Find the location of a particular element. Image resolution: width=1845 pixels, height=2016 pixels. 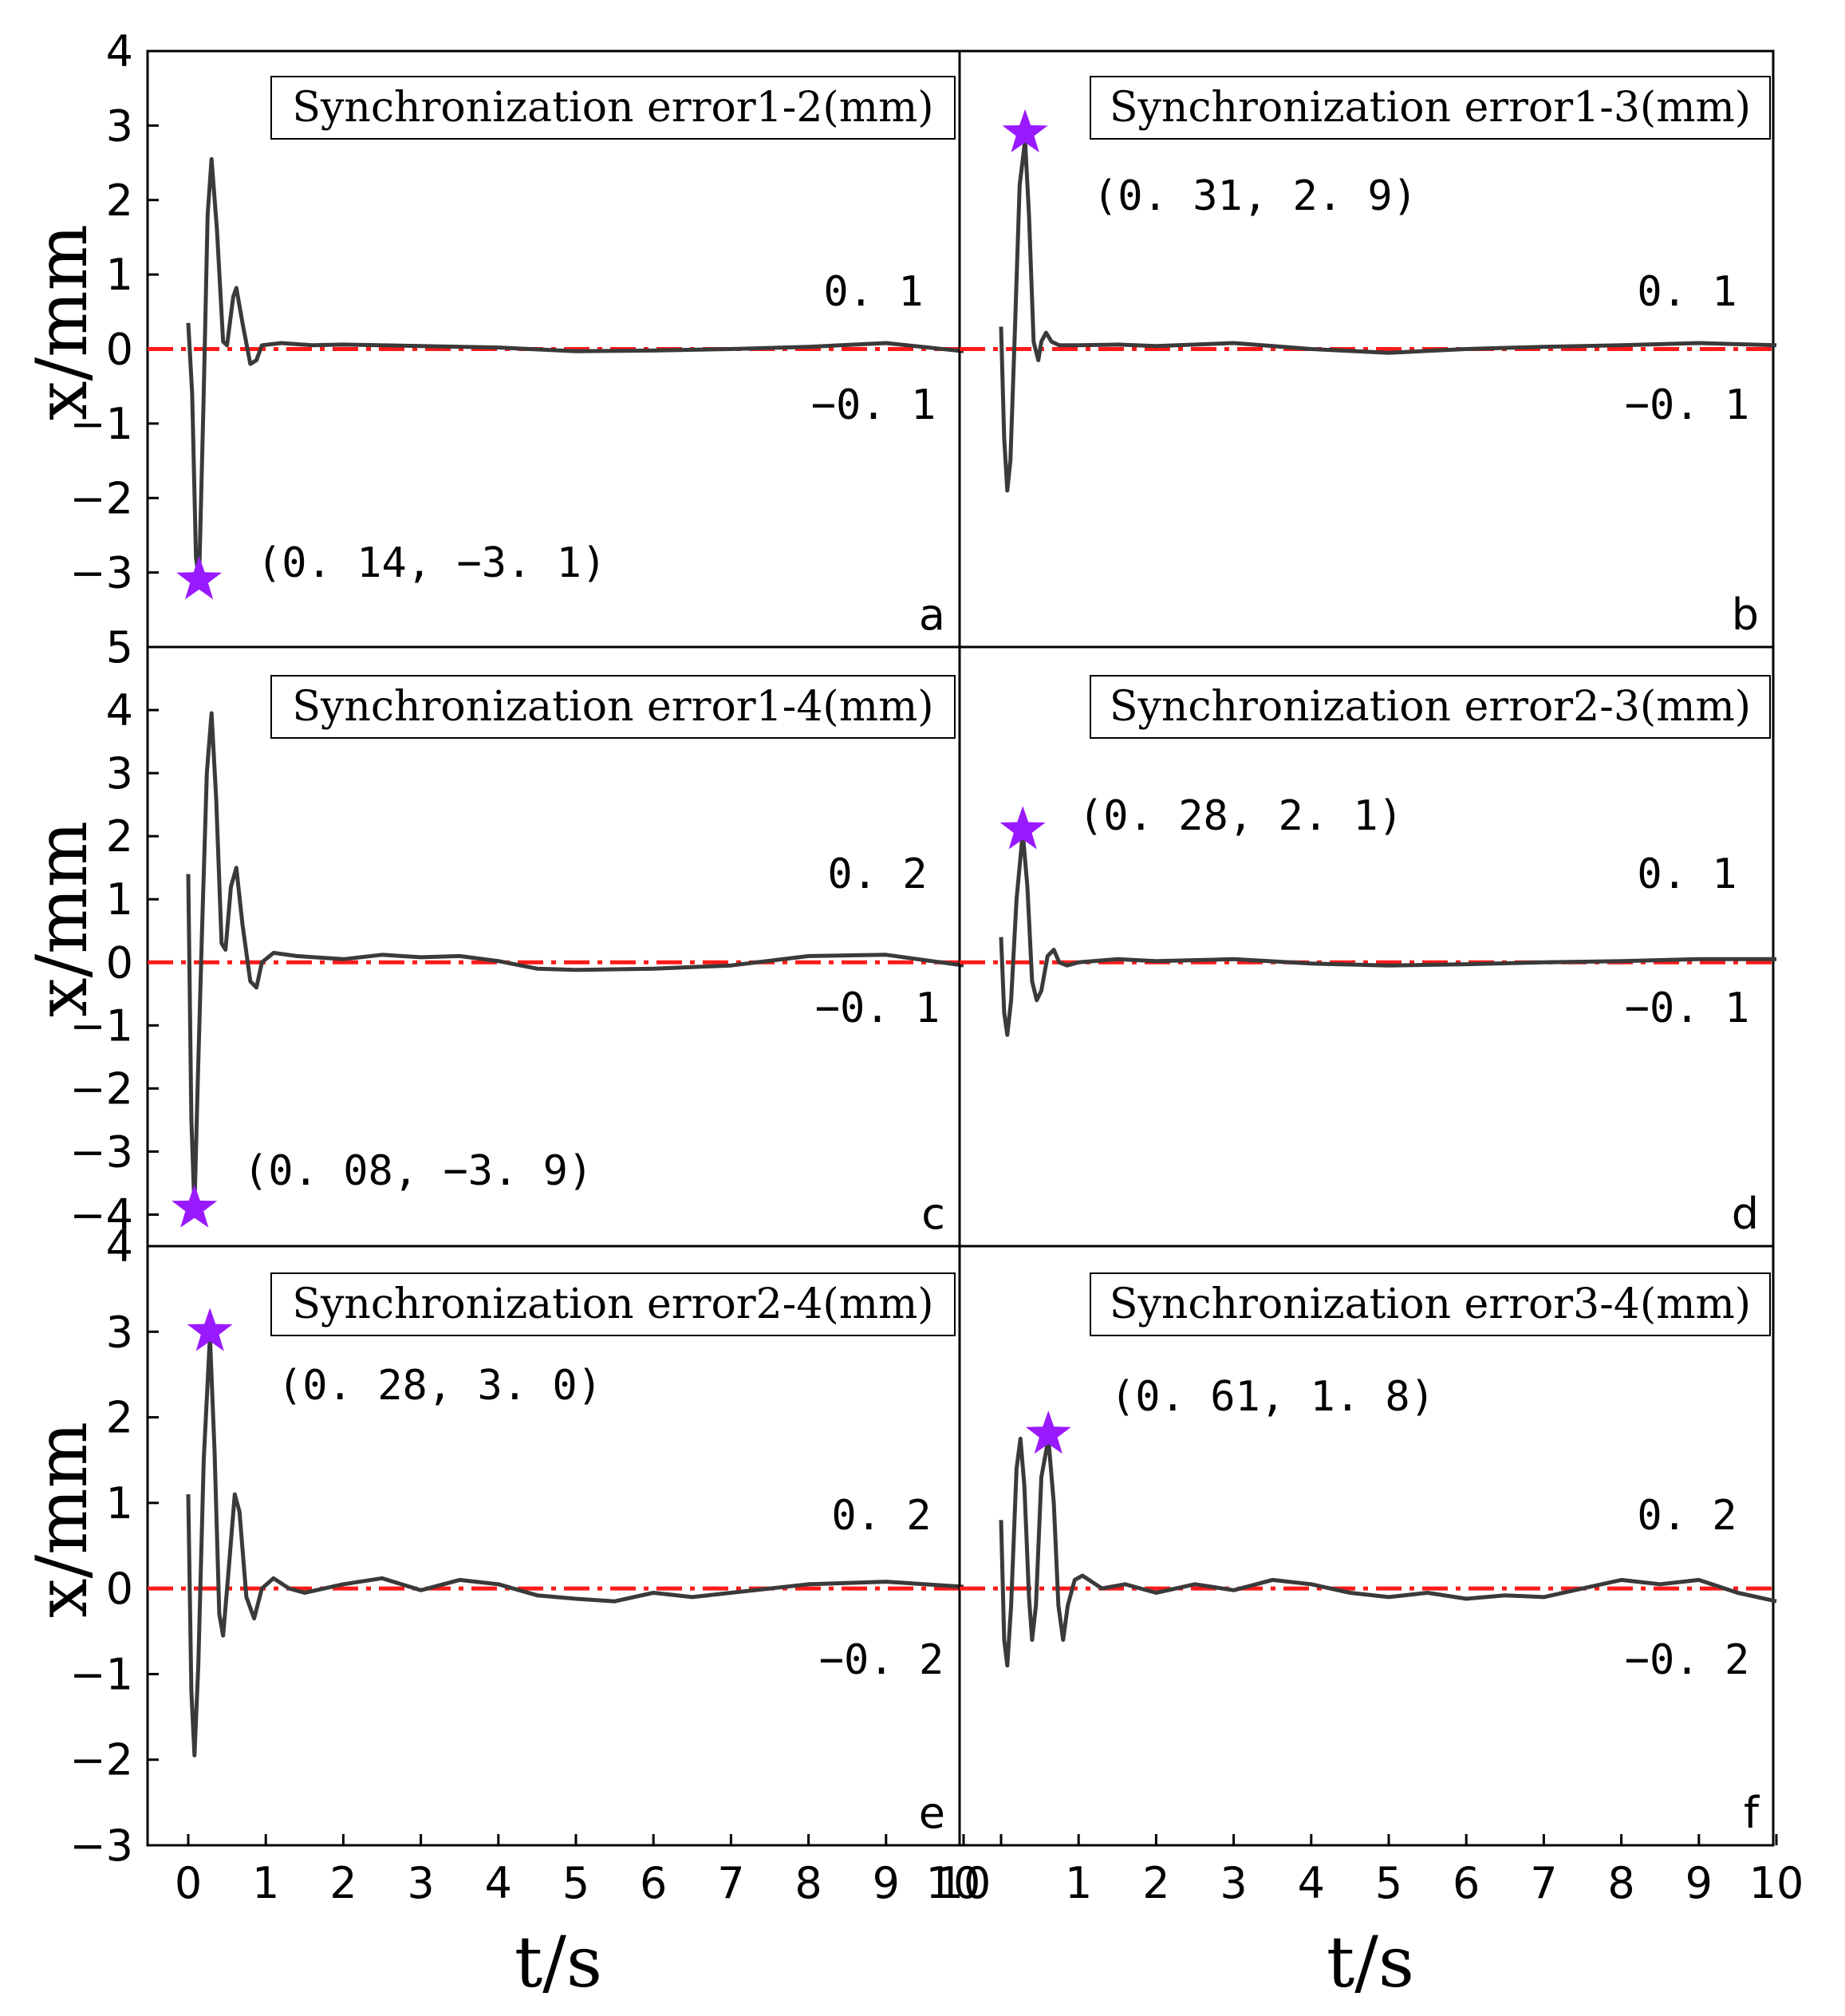

legend-title: Synchronization error1-4(mm) is located at coordinates (612, 707).